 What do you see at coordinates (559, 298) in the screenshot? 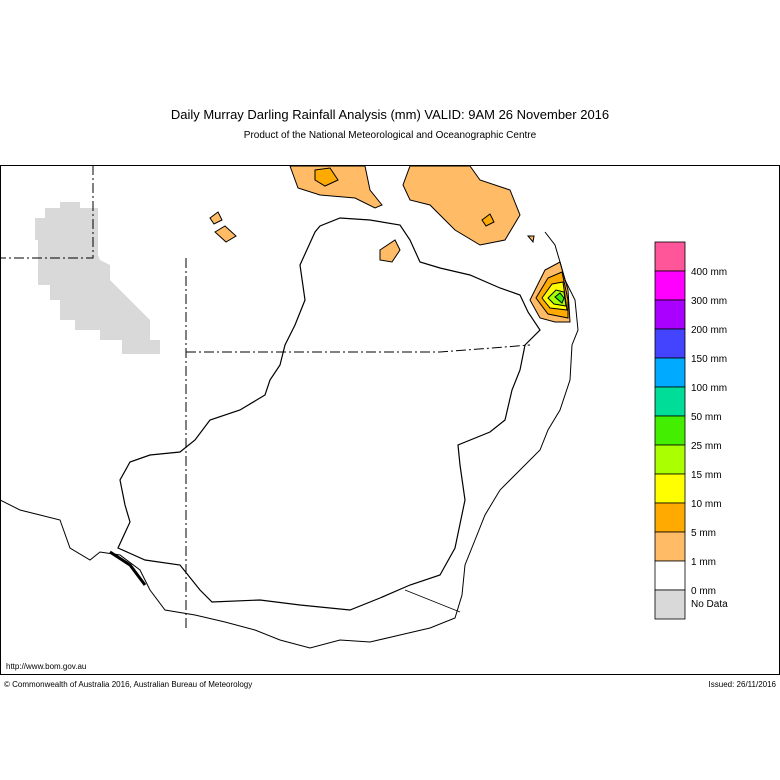
I see `rain-25mm-area` at bounding box center [559, 298].